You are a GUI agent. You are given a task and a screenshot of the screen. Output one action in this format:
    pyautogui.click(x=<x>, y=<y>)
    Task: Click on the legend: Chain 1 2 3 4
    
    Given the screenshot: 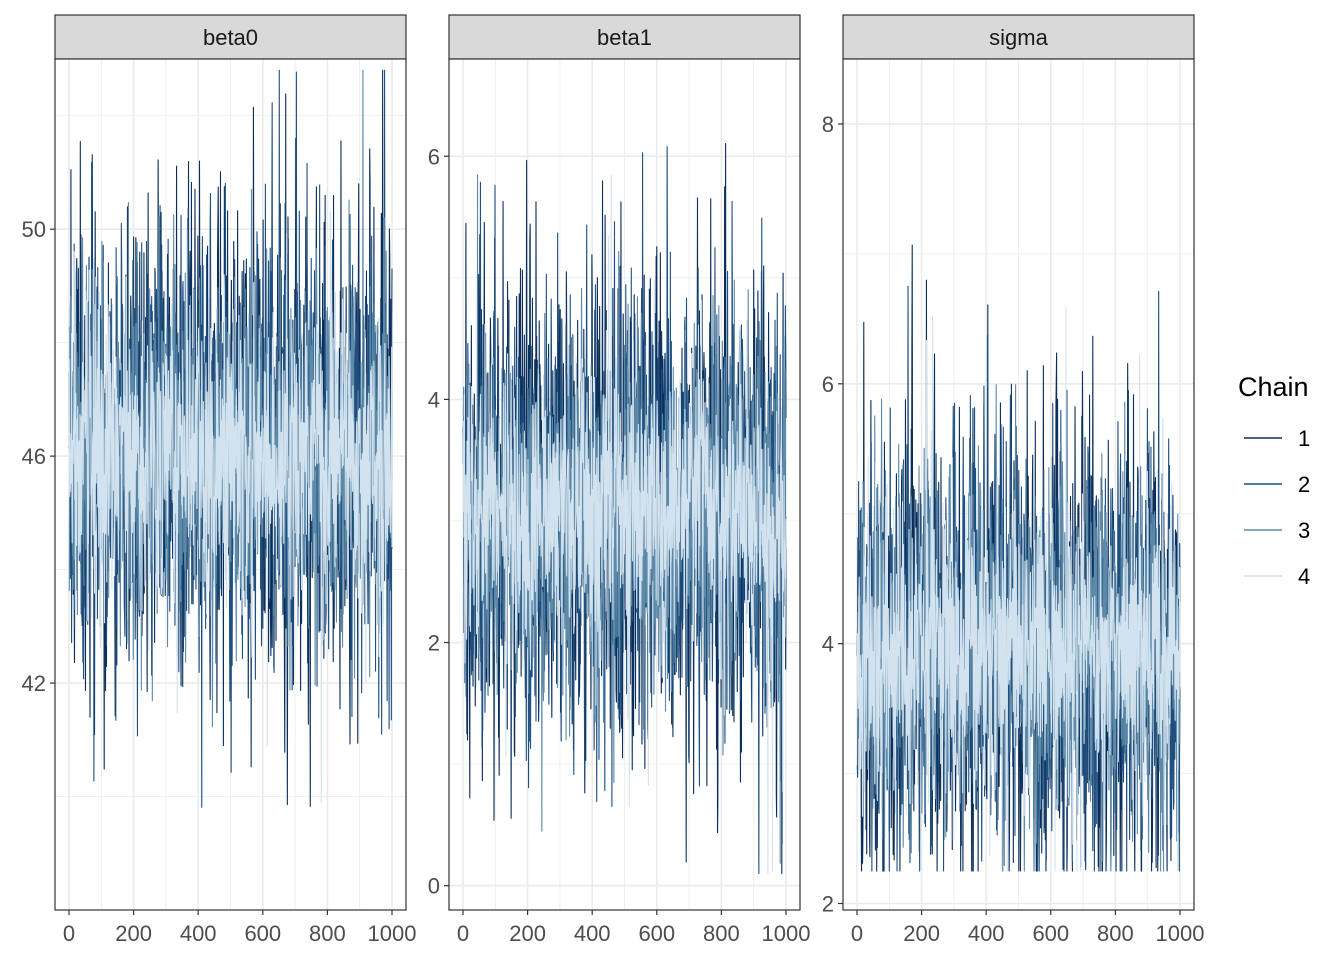 What is the action you would take?
    pyautogui.click(x=1274, y=480)
    